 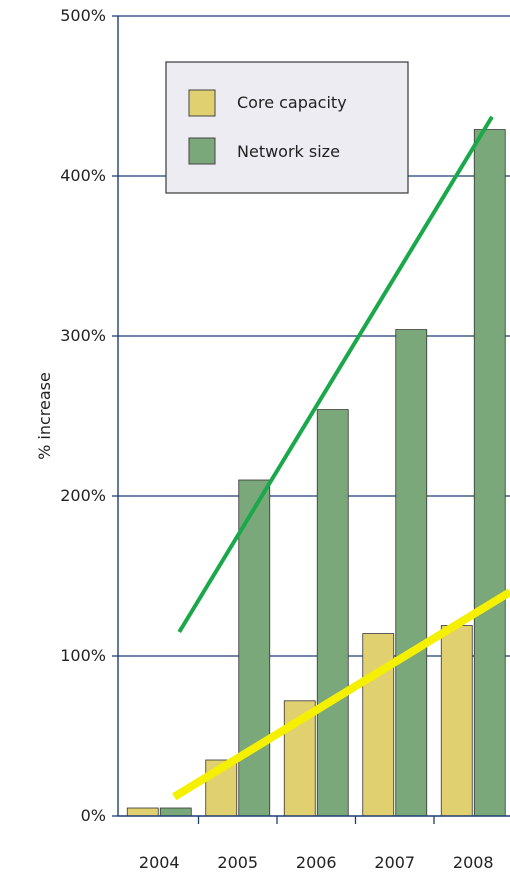 I want to click on legend-box, so click(x=287, y=127).